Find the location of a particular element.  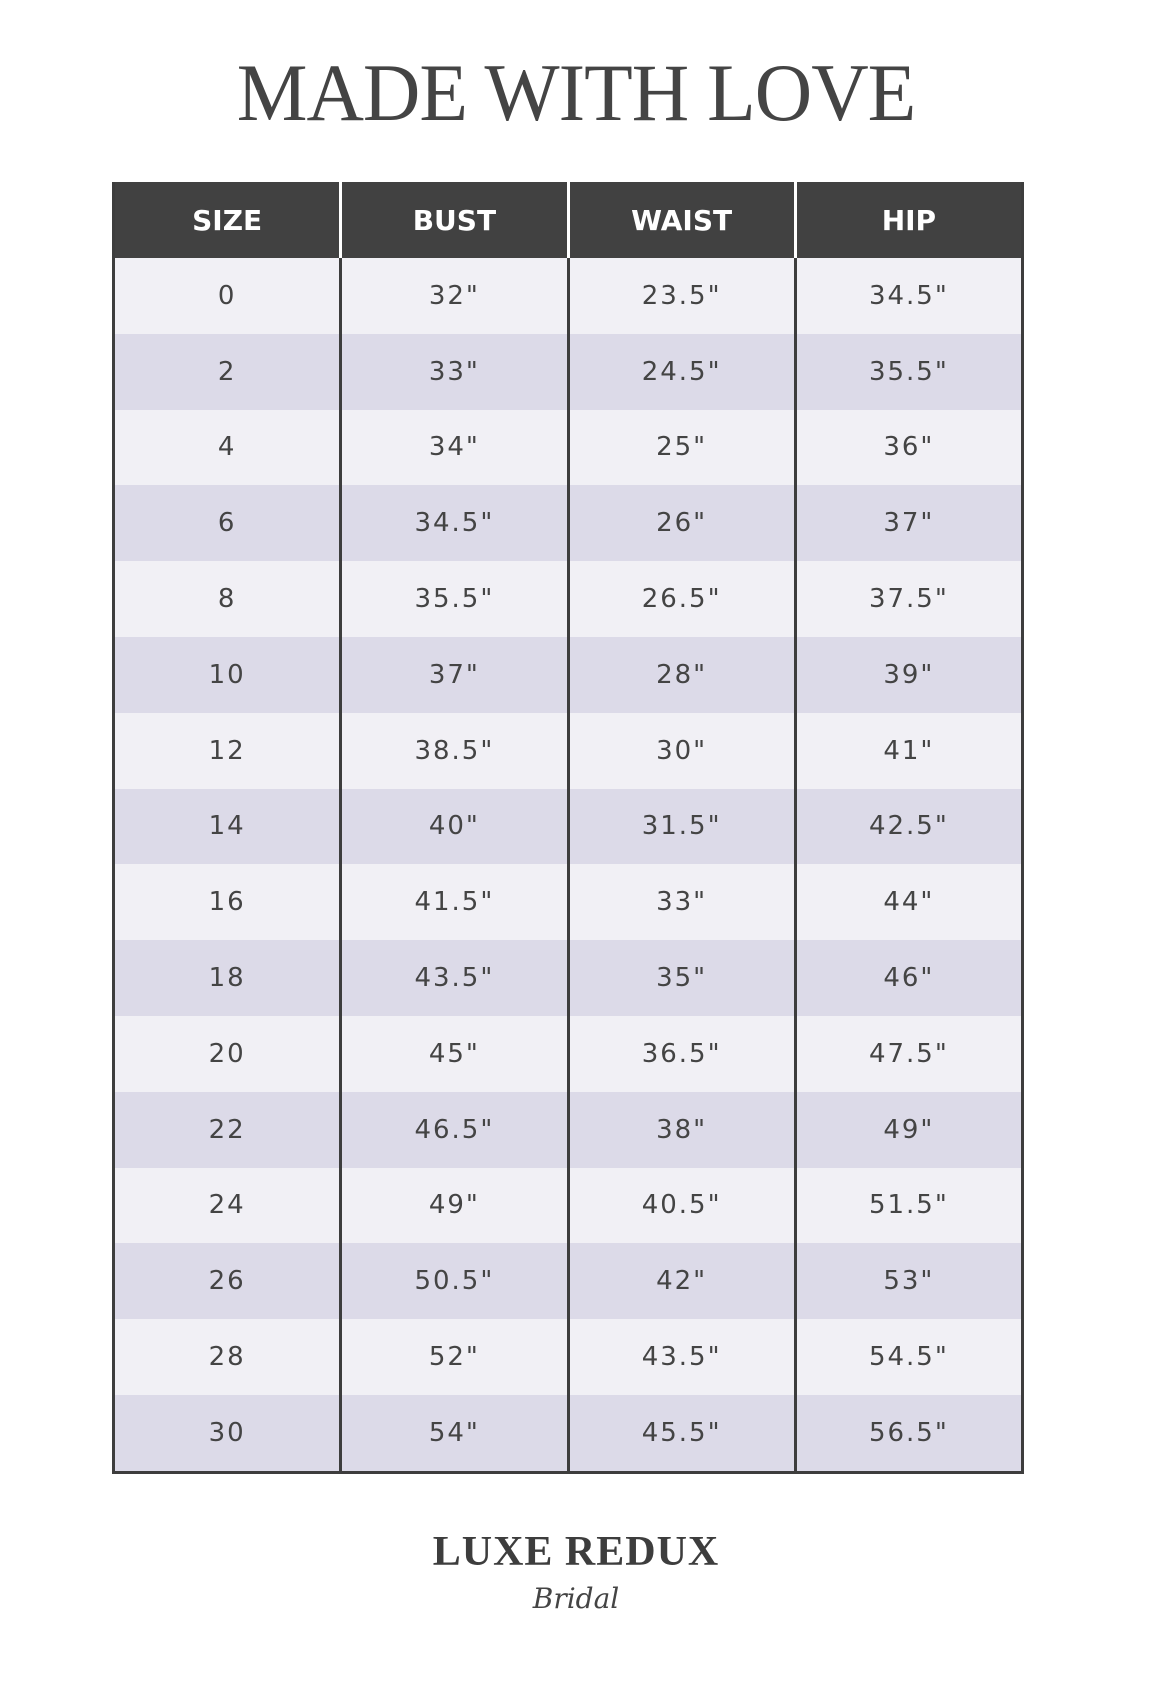

cell-hip: 46" is located at coordinates (909, 978).